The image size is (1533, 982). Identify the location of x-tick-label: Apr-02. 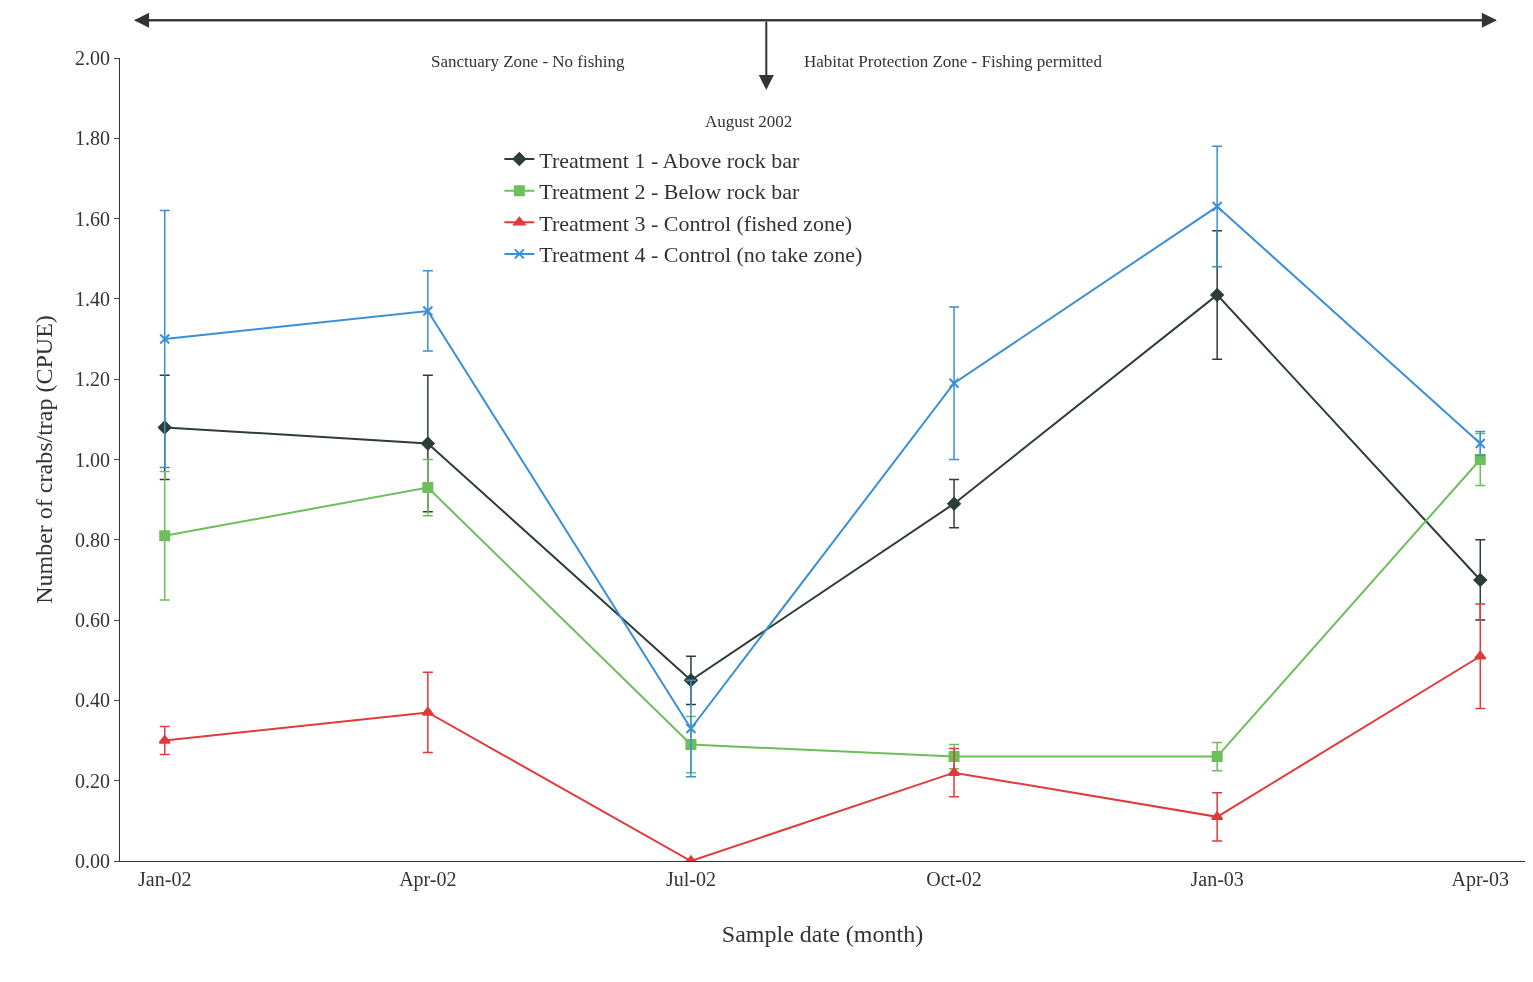
(428, 879).